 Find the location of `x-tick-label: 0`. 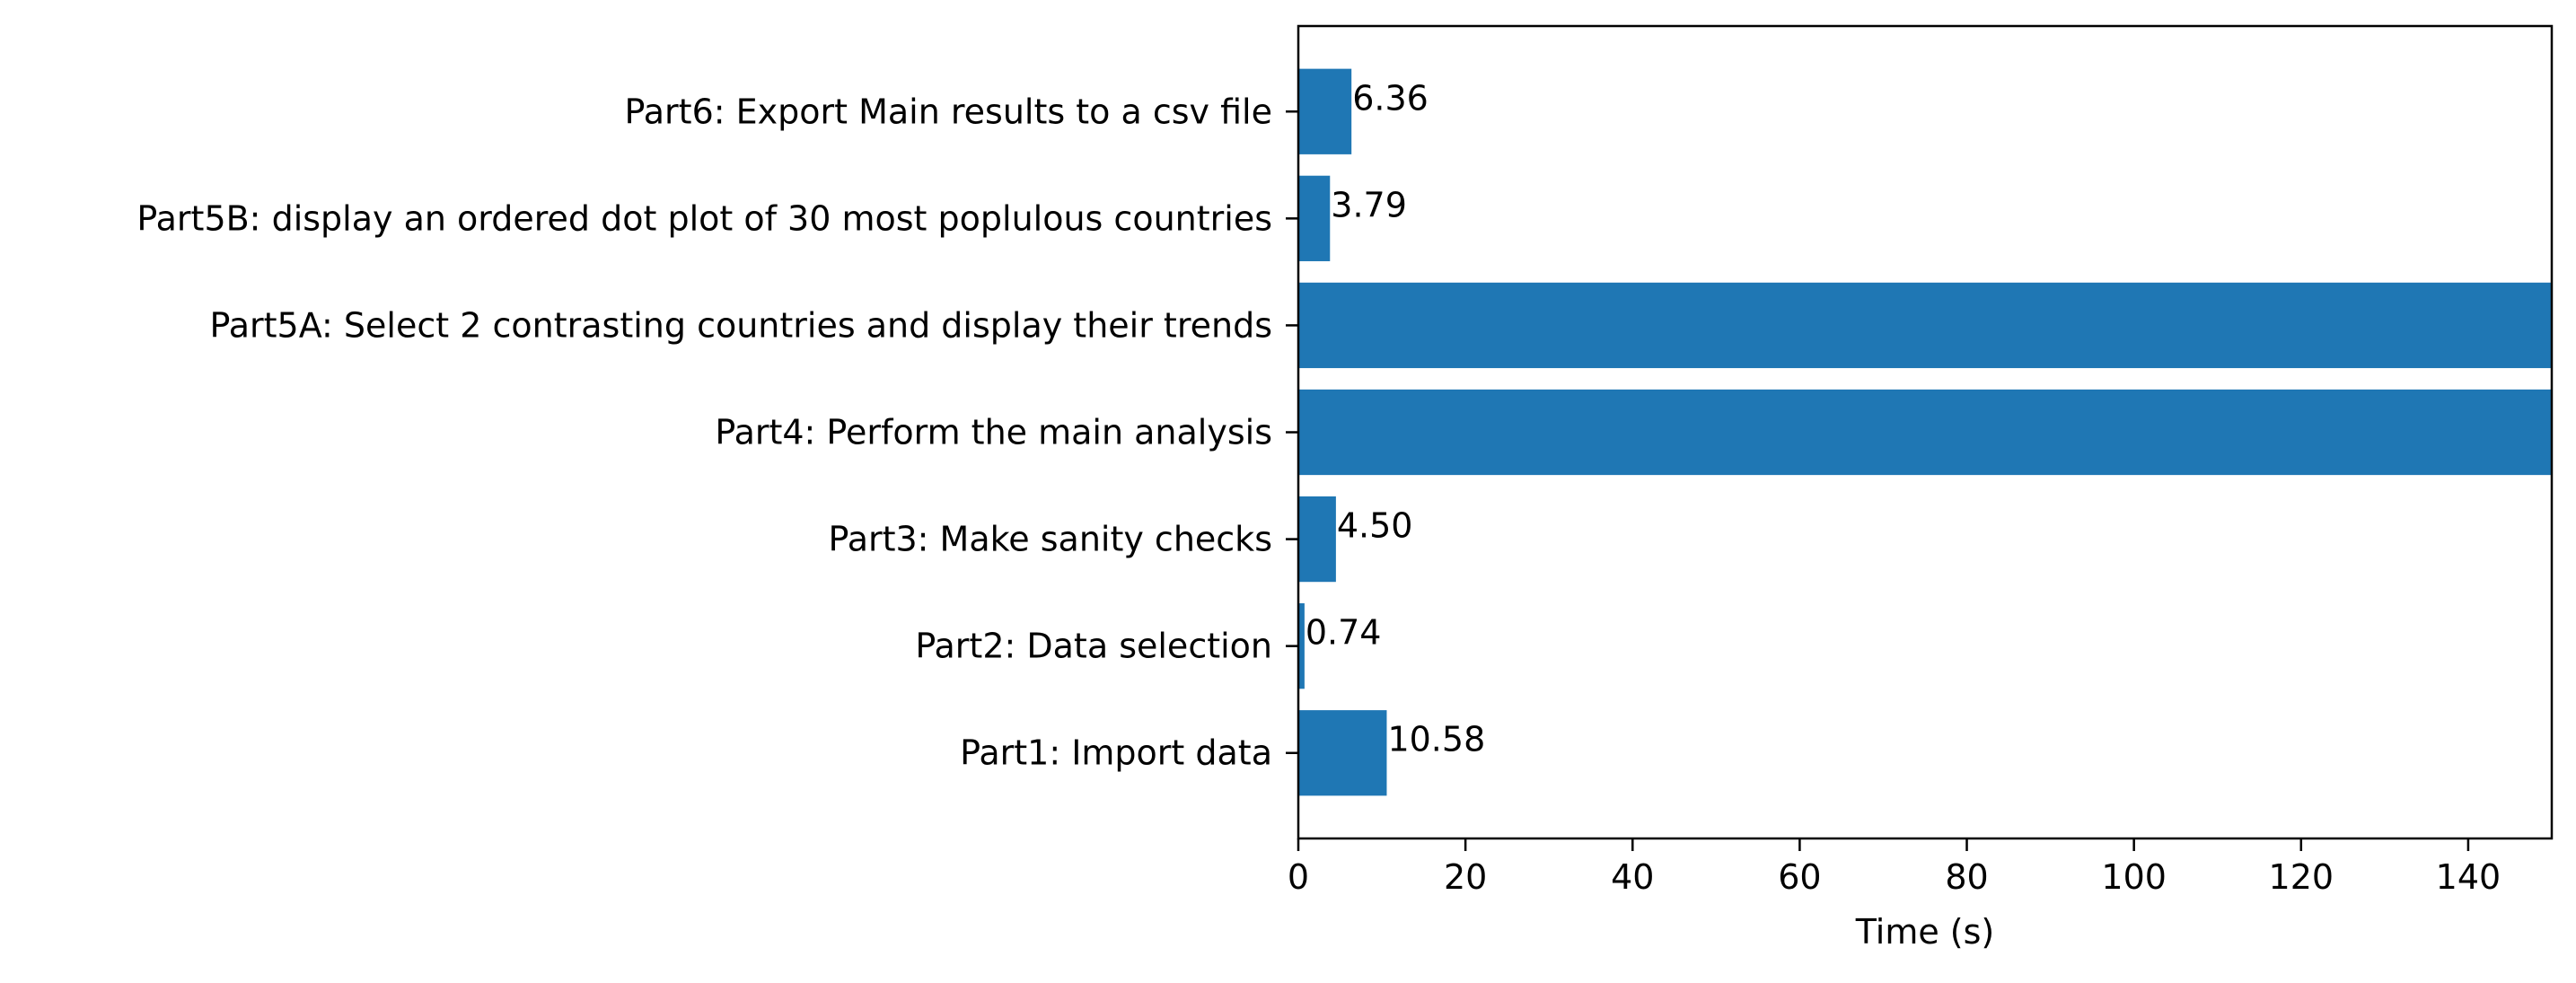

x-tick-label: 0 is located at coordinates (1298, 877).